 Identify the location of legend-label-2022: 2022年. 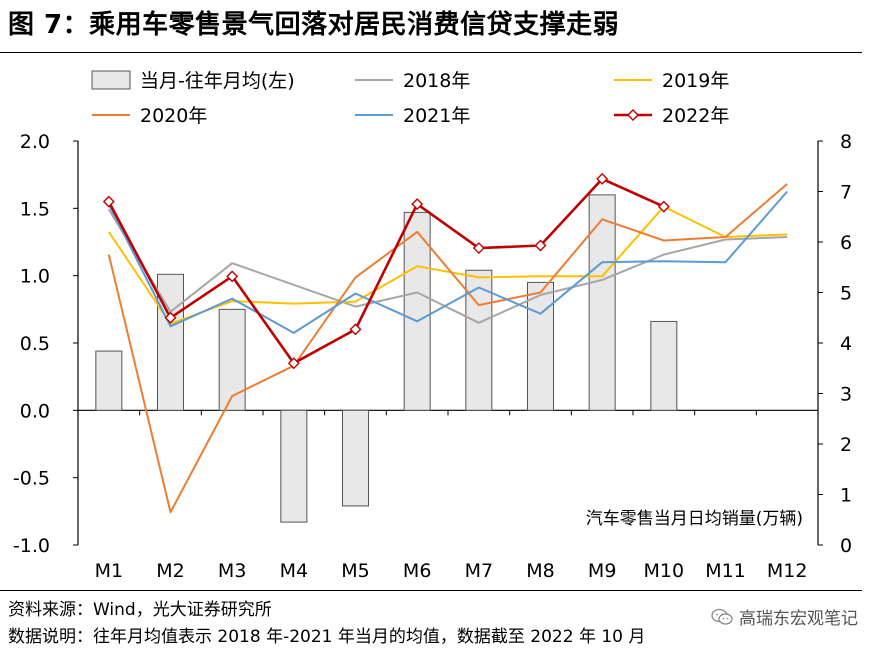
(695, 116).